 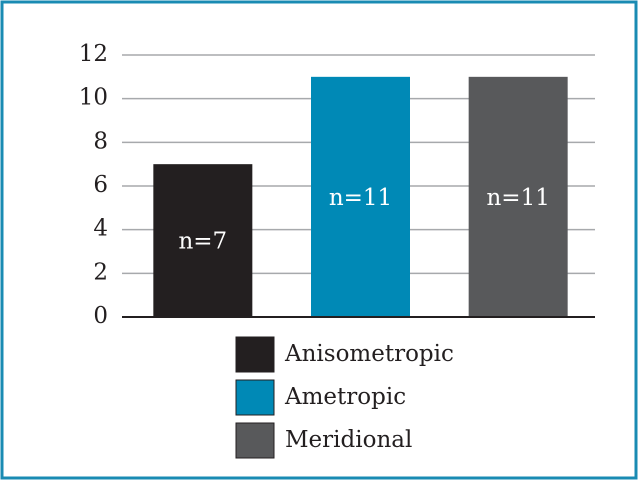 What do you see at coordinates (100, 272) in the screenshot?
I see `y-tick-label: 2` at bounding box center [100, 272].